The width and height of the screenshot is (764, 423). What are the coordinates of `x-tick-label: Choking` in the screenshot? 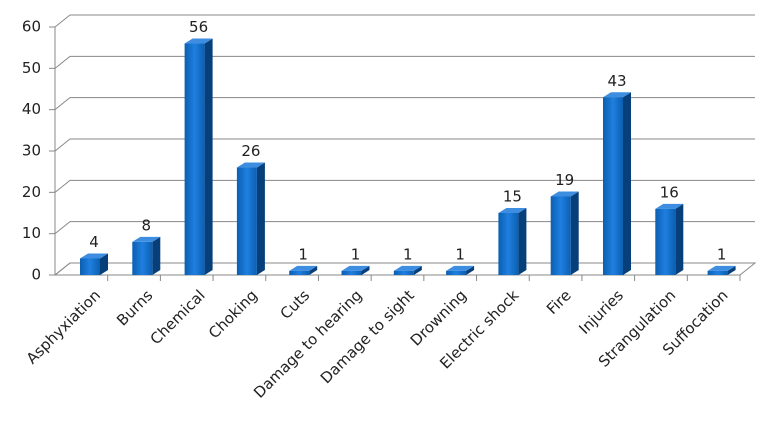 It's located at (233, 314).